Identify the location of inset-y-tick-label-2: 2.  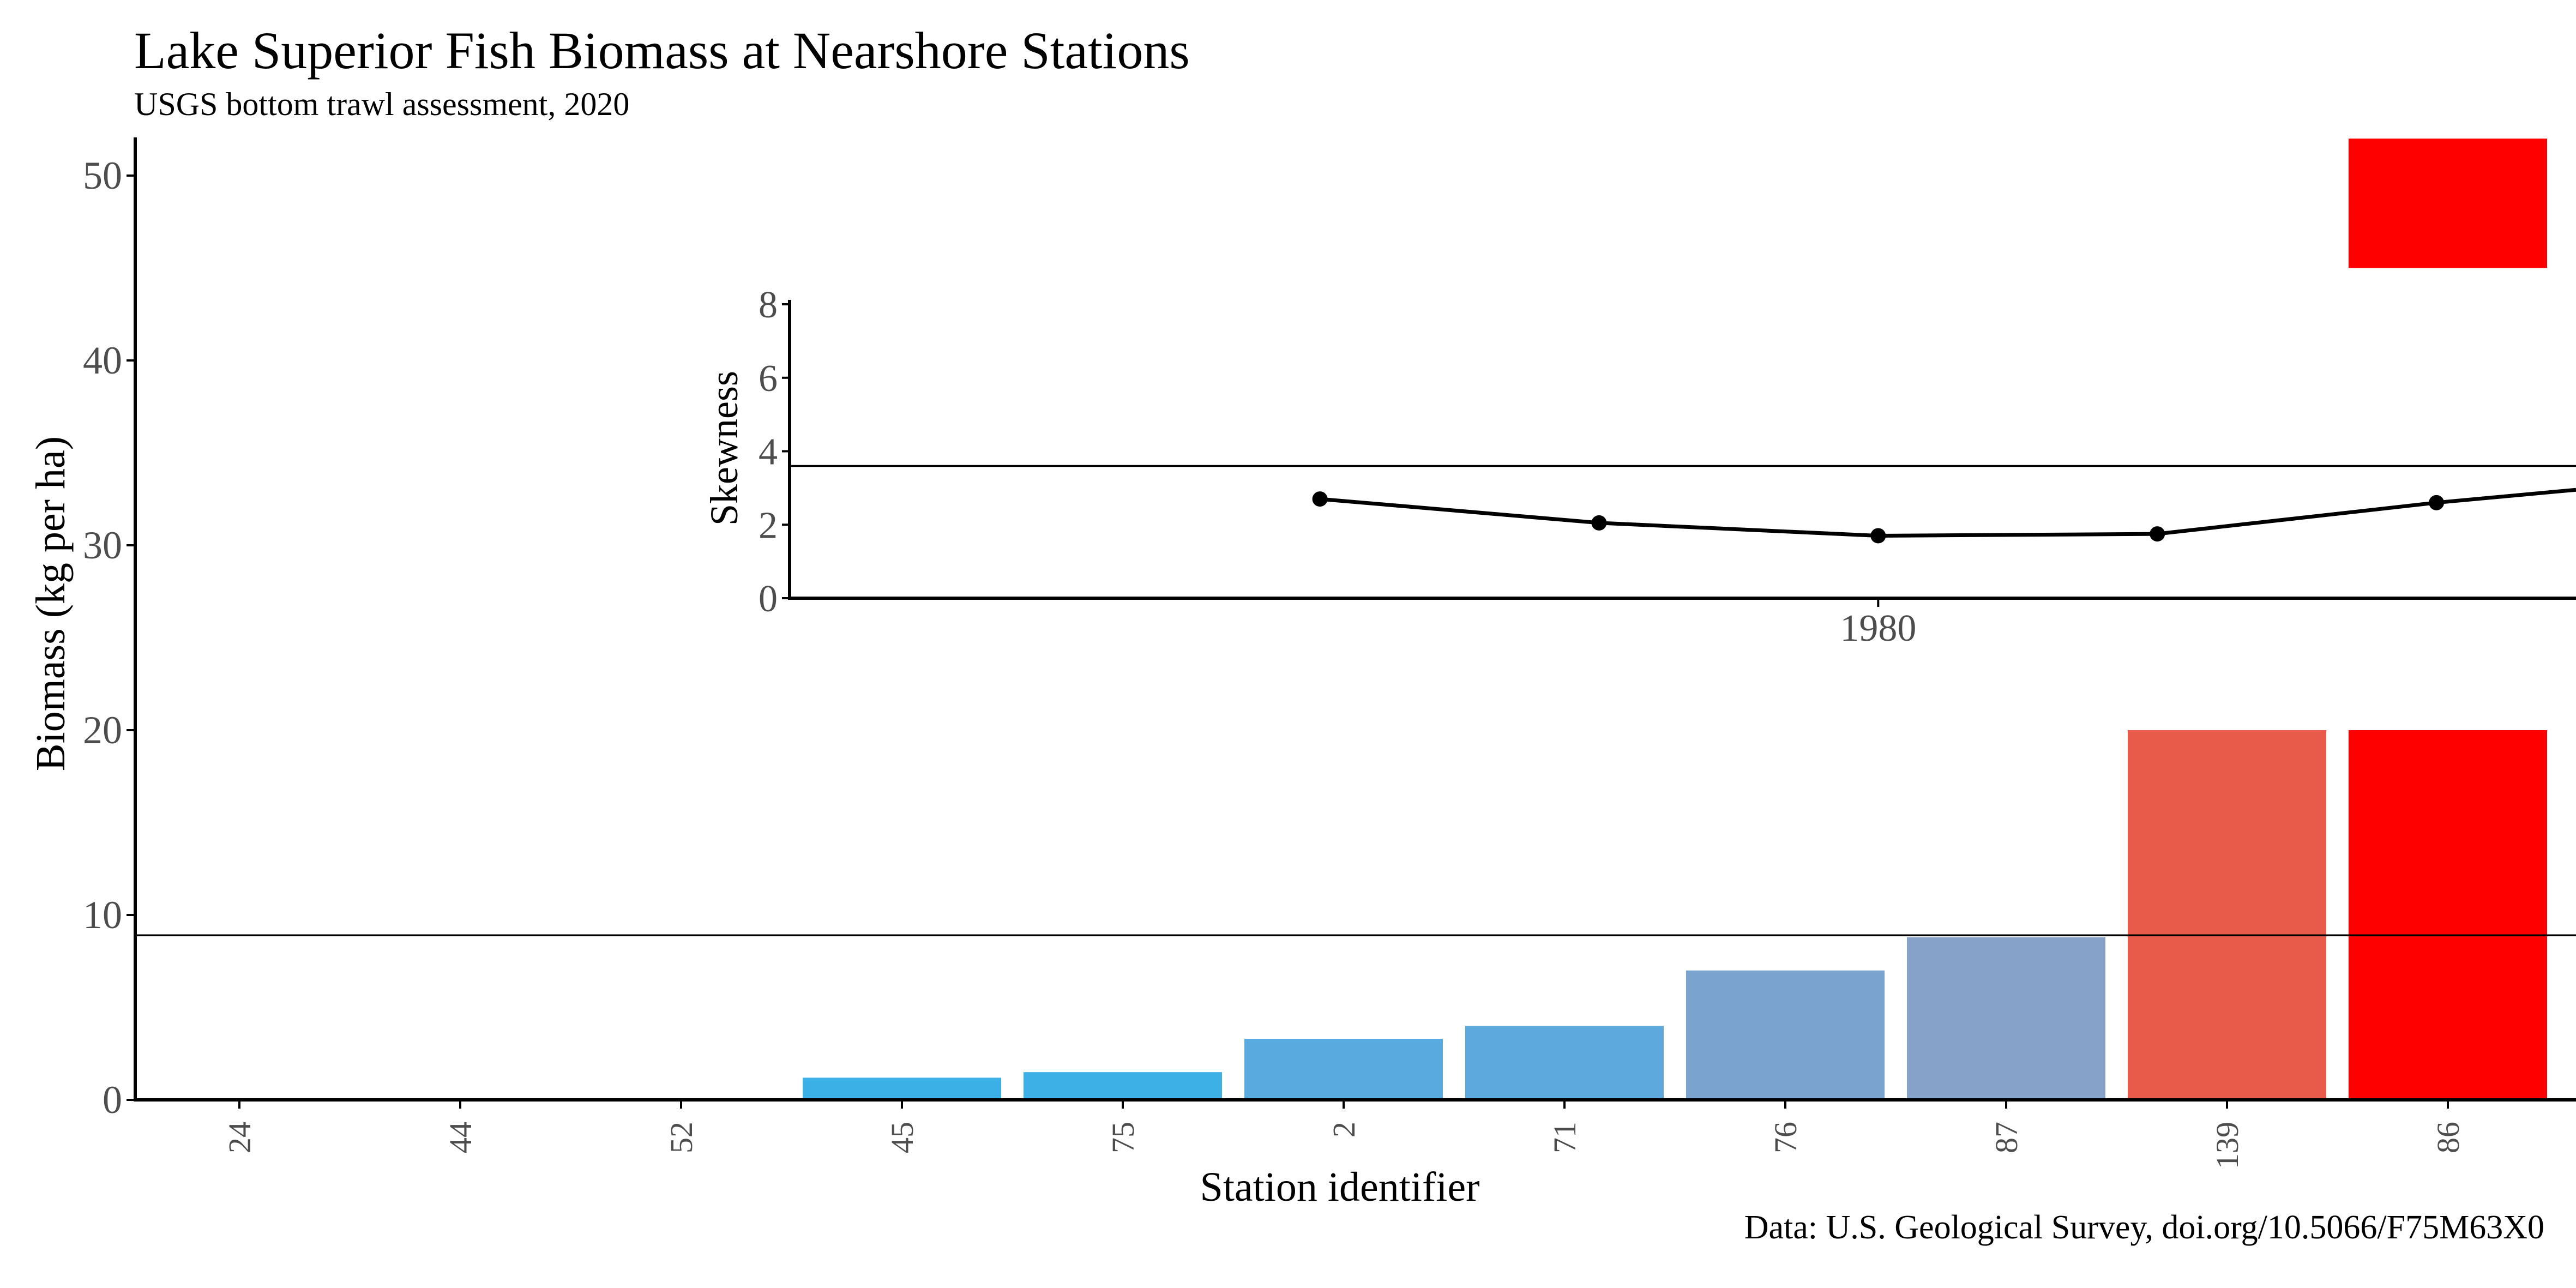
(768, 525).